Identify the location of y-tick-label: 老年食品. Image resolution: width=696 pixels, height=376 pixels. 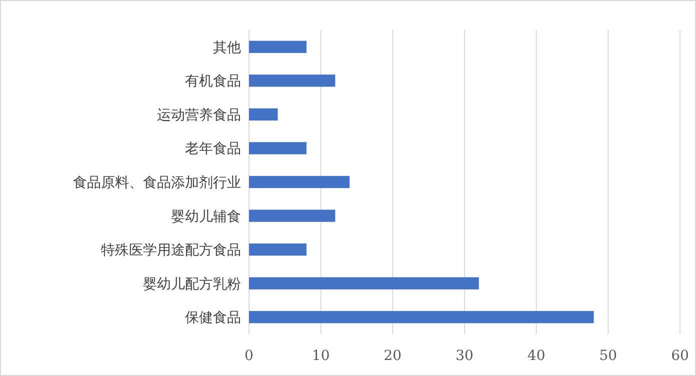
(213, 149).